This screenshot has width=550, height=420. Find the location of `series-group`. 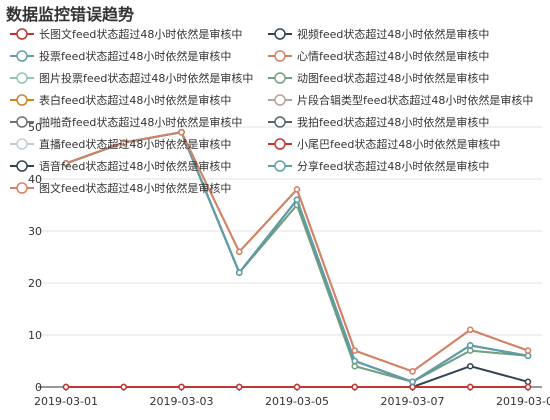

series-group is located at coordinates (297, 387).